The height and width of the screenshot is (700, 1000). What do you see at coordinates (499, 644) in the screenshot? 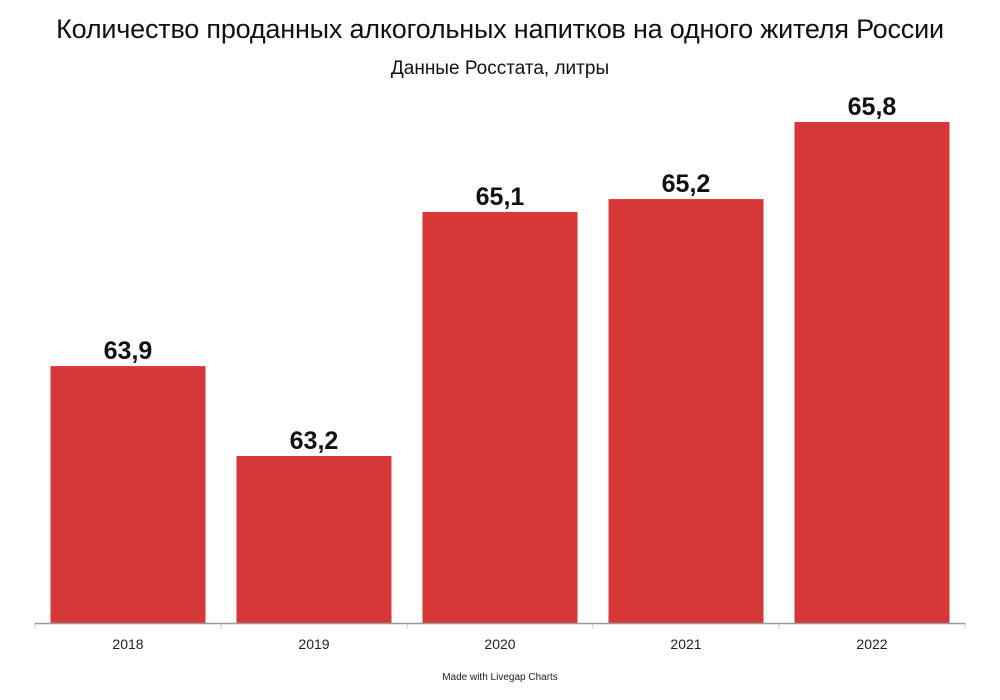
I see `x-tick-label: 2020` at bounding box center [499, 644].